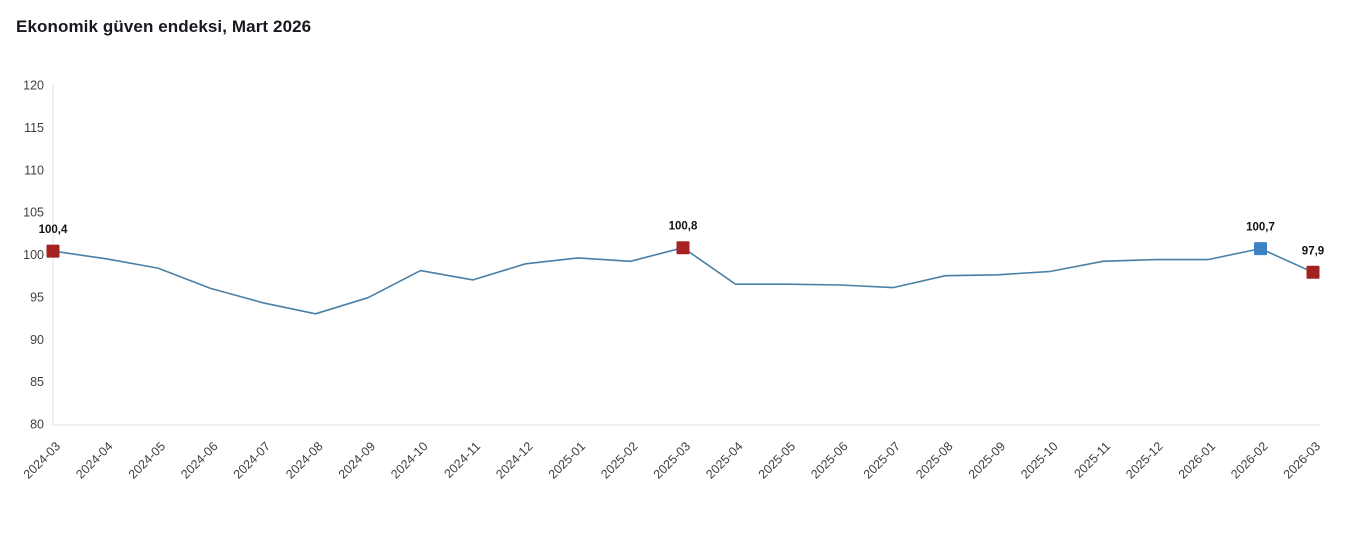  What do you see at coordinates (304, 460) in the screenshot?
I see `x-axis-label: 2024-08` at bounding box center [304, 460].